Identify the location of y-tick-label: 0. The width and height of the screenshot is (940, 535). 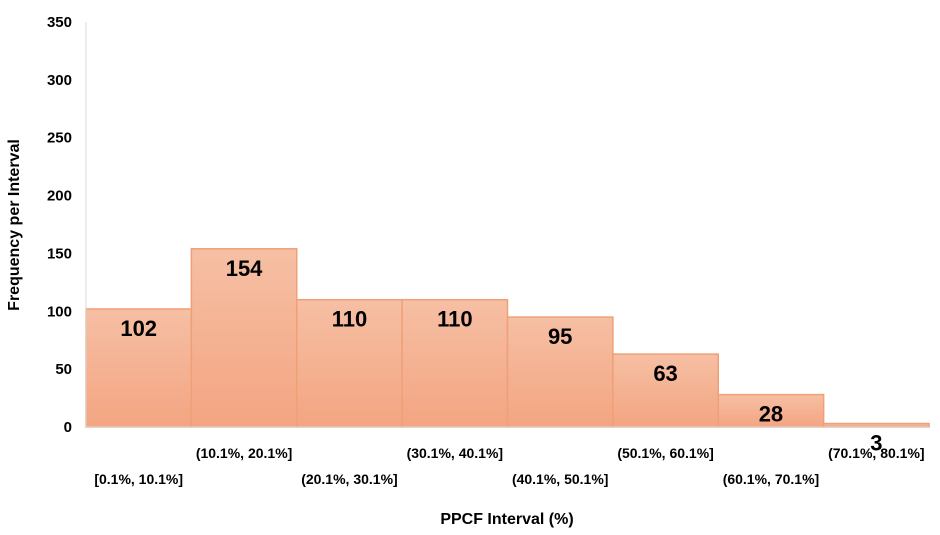
(68, 427).